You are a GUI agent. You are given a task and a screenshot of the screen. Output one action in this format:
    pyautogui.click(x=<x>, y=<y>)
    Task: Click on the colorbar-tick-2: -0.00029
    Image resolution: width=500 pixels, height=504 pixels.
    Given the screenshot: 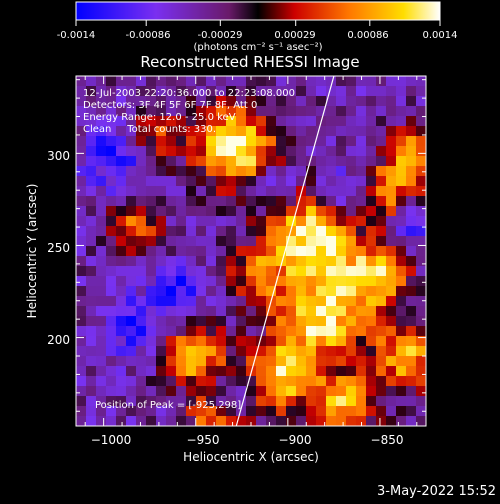 What is the action you would take?
    pyautogui.click(x=220, y=35)
    